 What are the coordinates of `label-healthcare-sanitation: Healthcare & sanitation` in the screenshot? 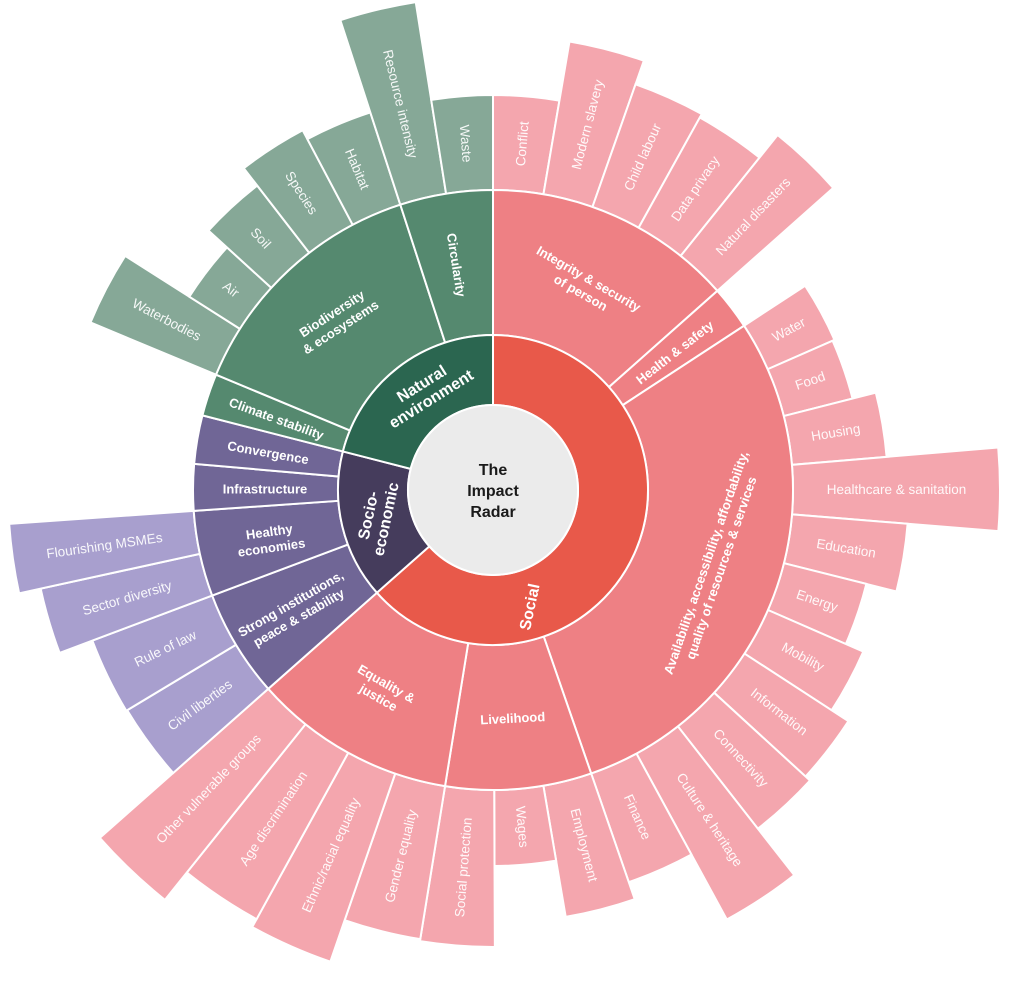 It's located at (897, 489).